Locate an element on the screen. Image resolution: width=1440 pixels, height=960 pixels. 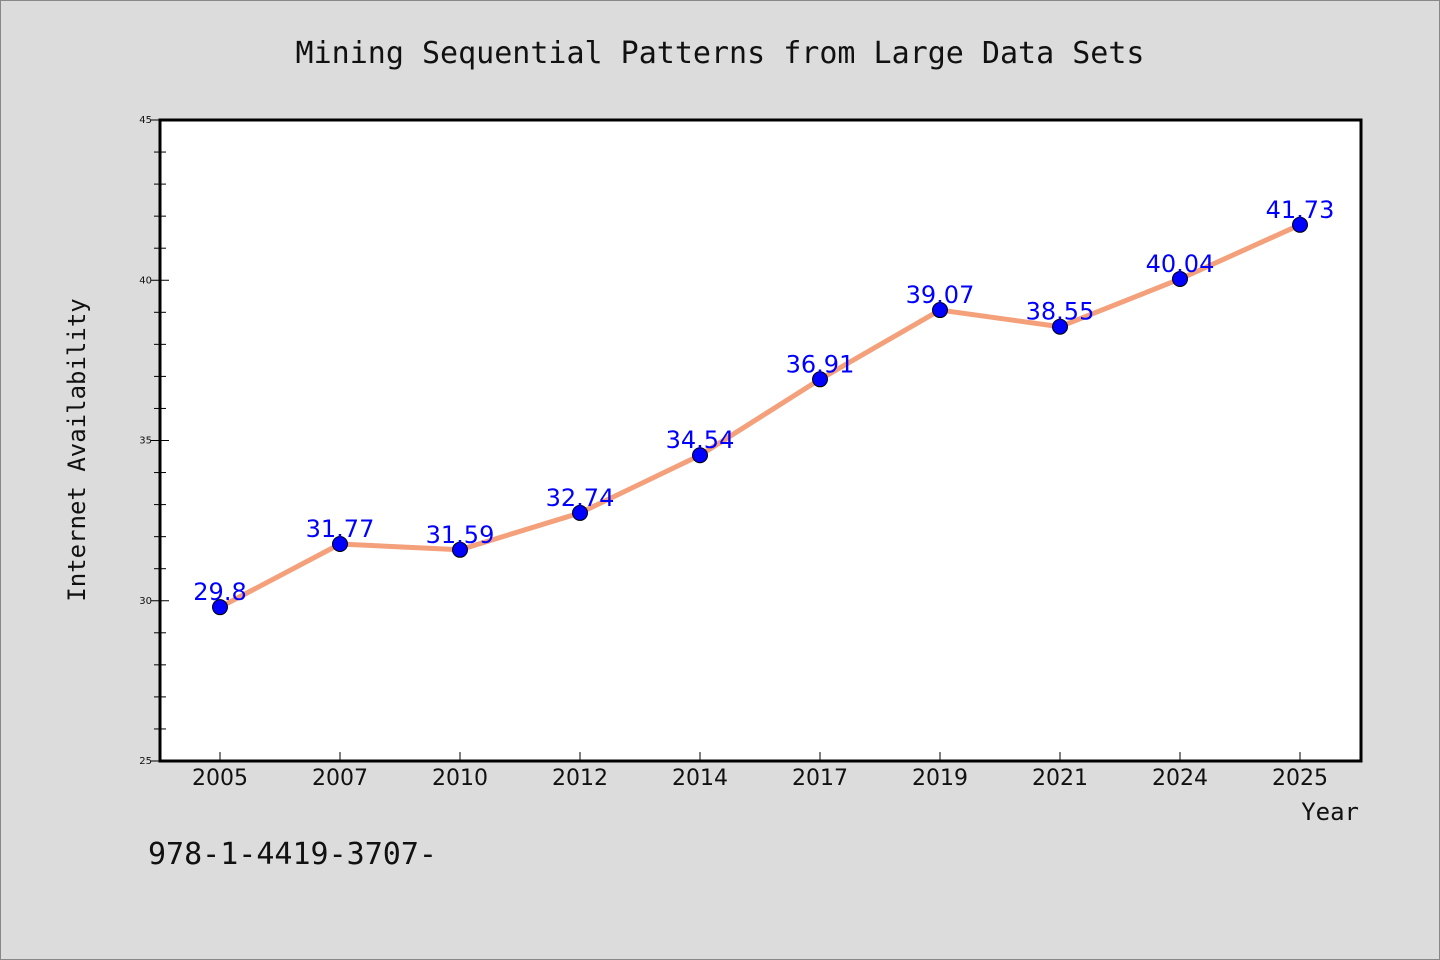
data-label: 34.54 is located at coordinates (700, 440).